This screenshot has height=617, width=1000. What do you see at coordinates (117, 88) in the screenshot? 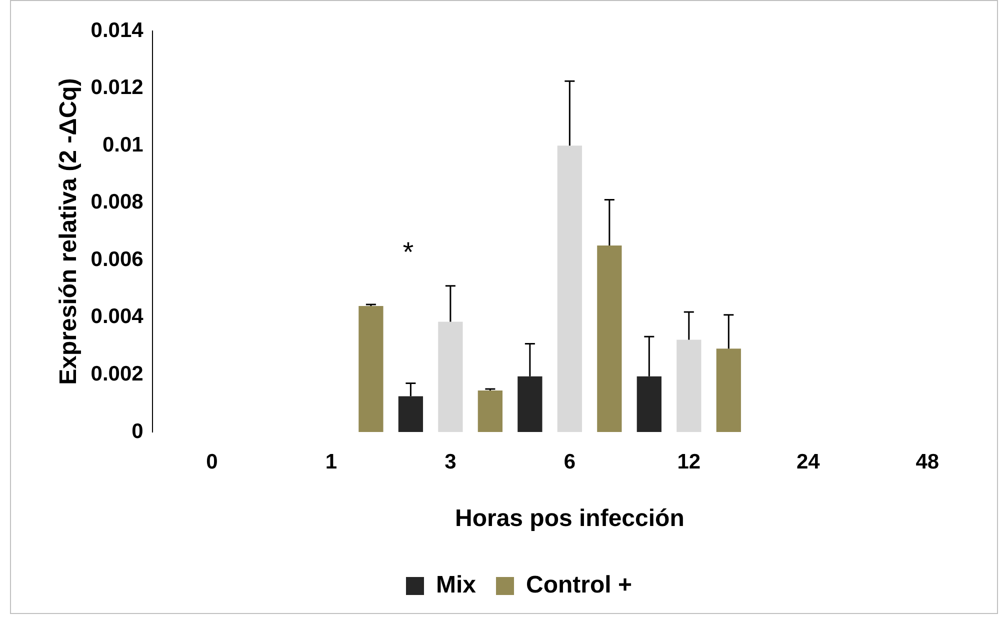
I see `y-tick-label: 0.012` at bounding box center [117, 88].